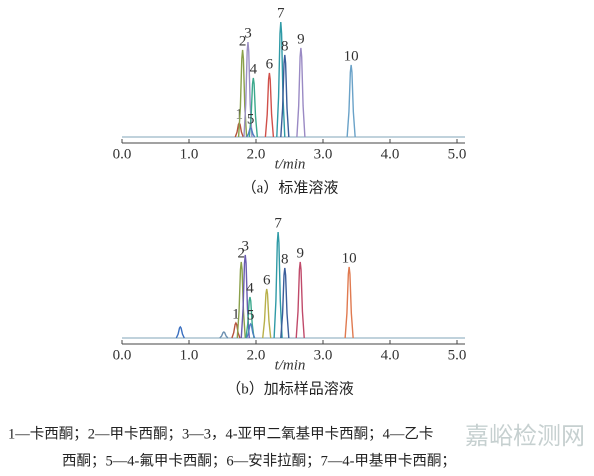  What do you see at coordinates (259, 460) in the screenshot?
I see `legend-line: 西酮；5—4-氟甲卡西酮；6—安非拉酮；7—4-甲基甲卡西酮；` at bounding box center [259, 460].